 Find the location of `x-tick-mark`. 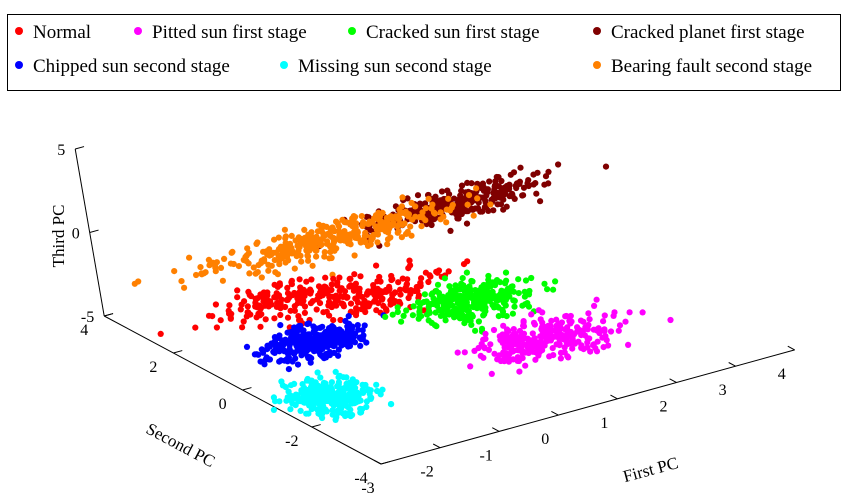

x-tick-mark is located at coordinates (496, 429).